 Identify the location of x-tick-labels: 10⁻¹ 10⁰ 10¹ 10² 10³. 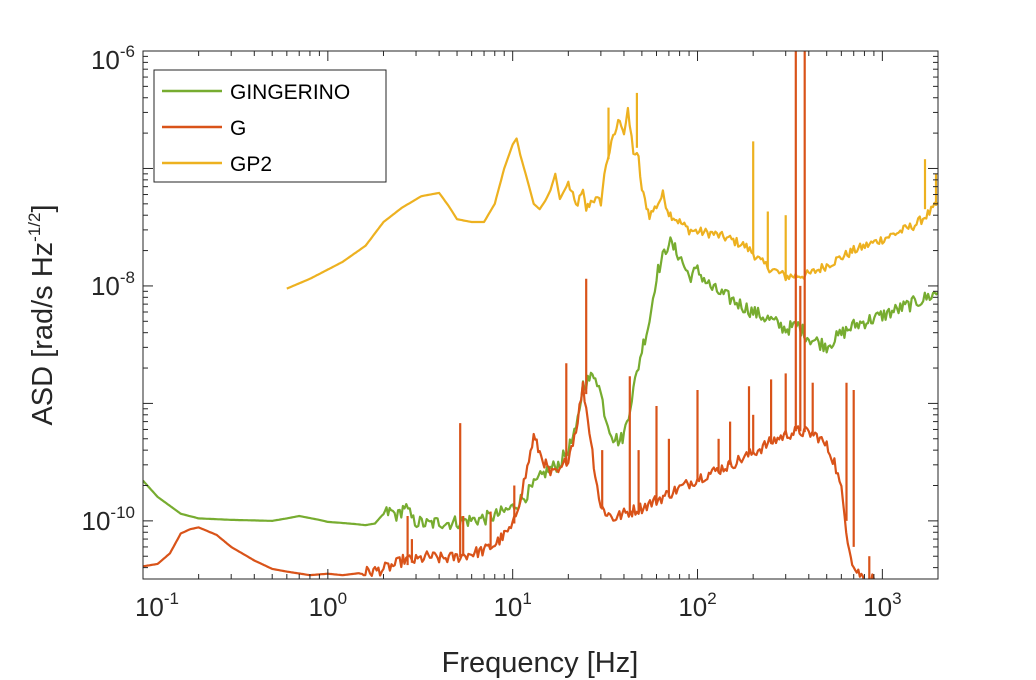
(518, 605).